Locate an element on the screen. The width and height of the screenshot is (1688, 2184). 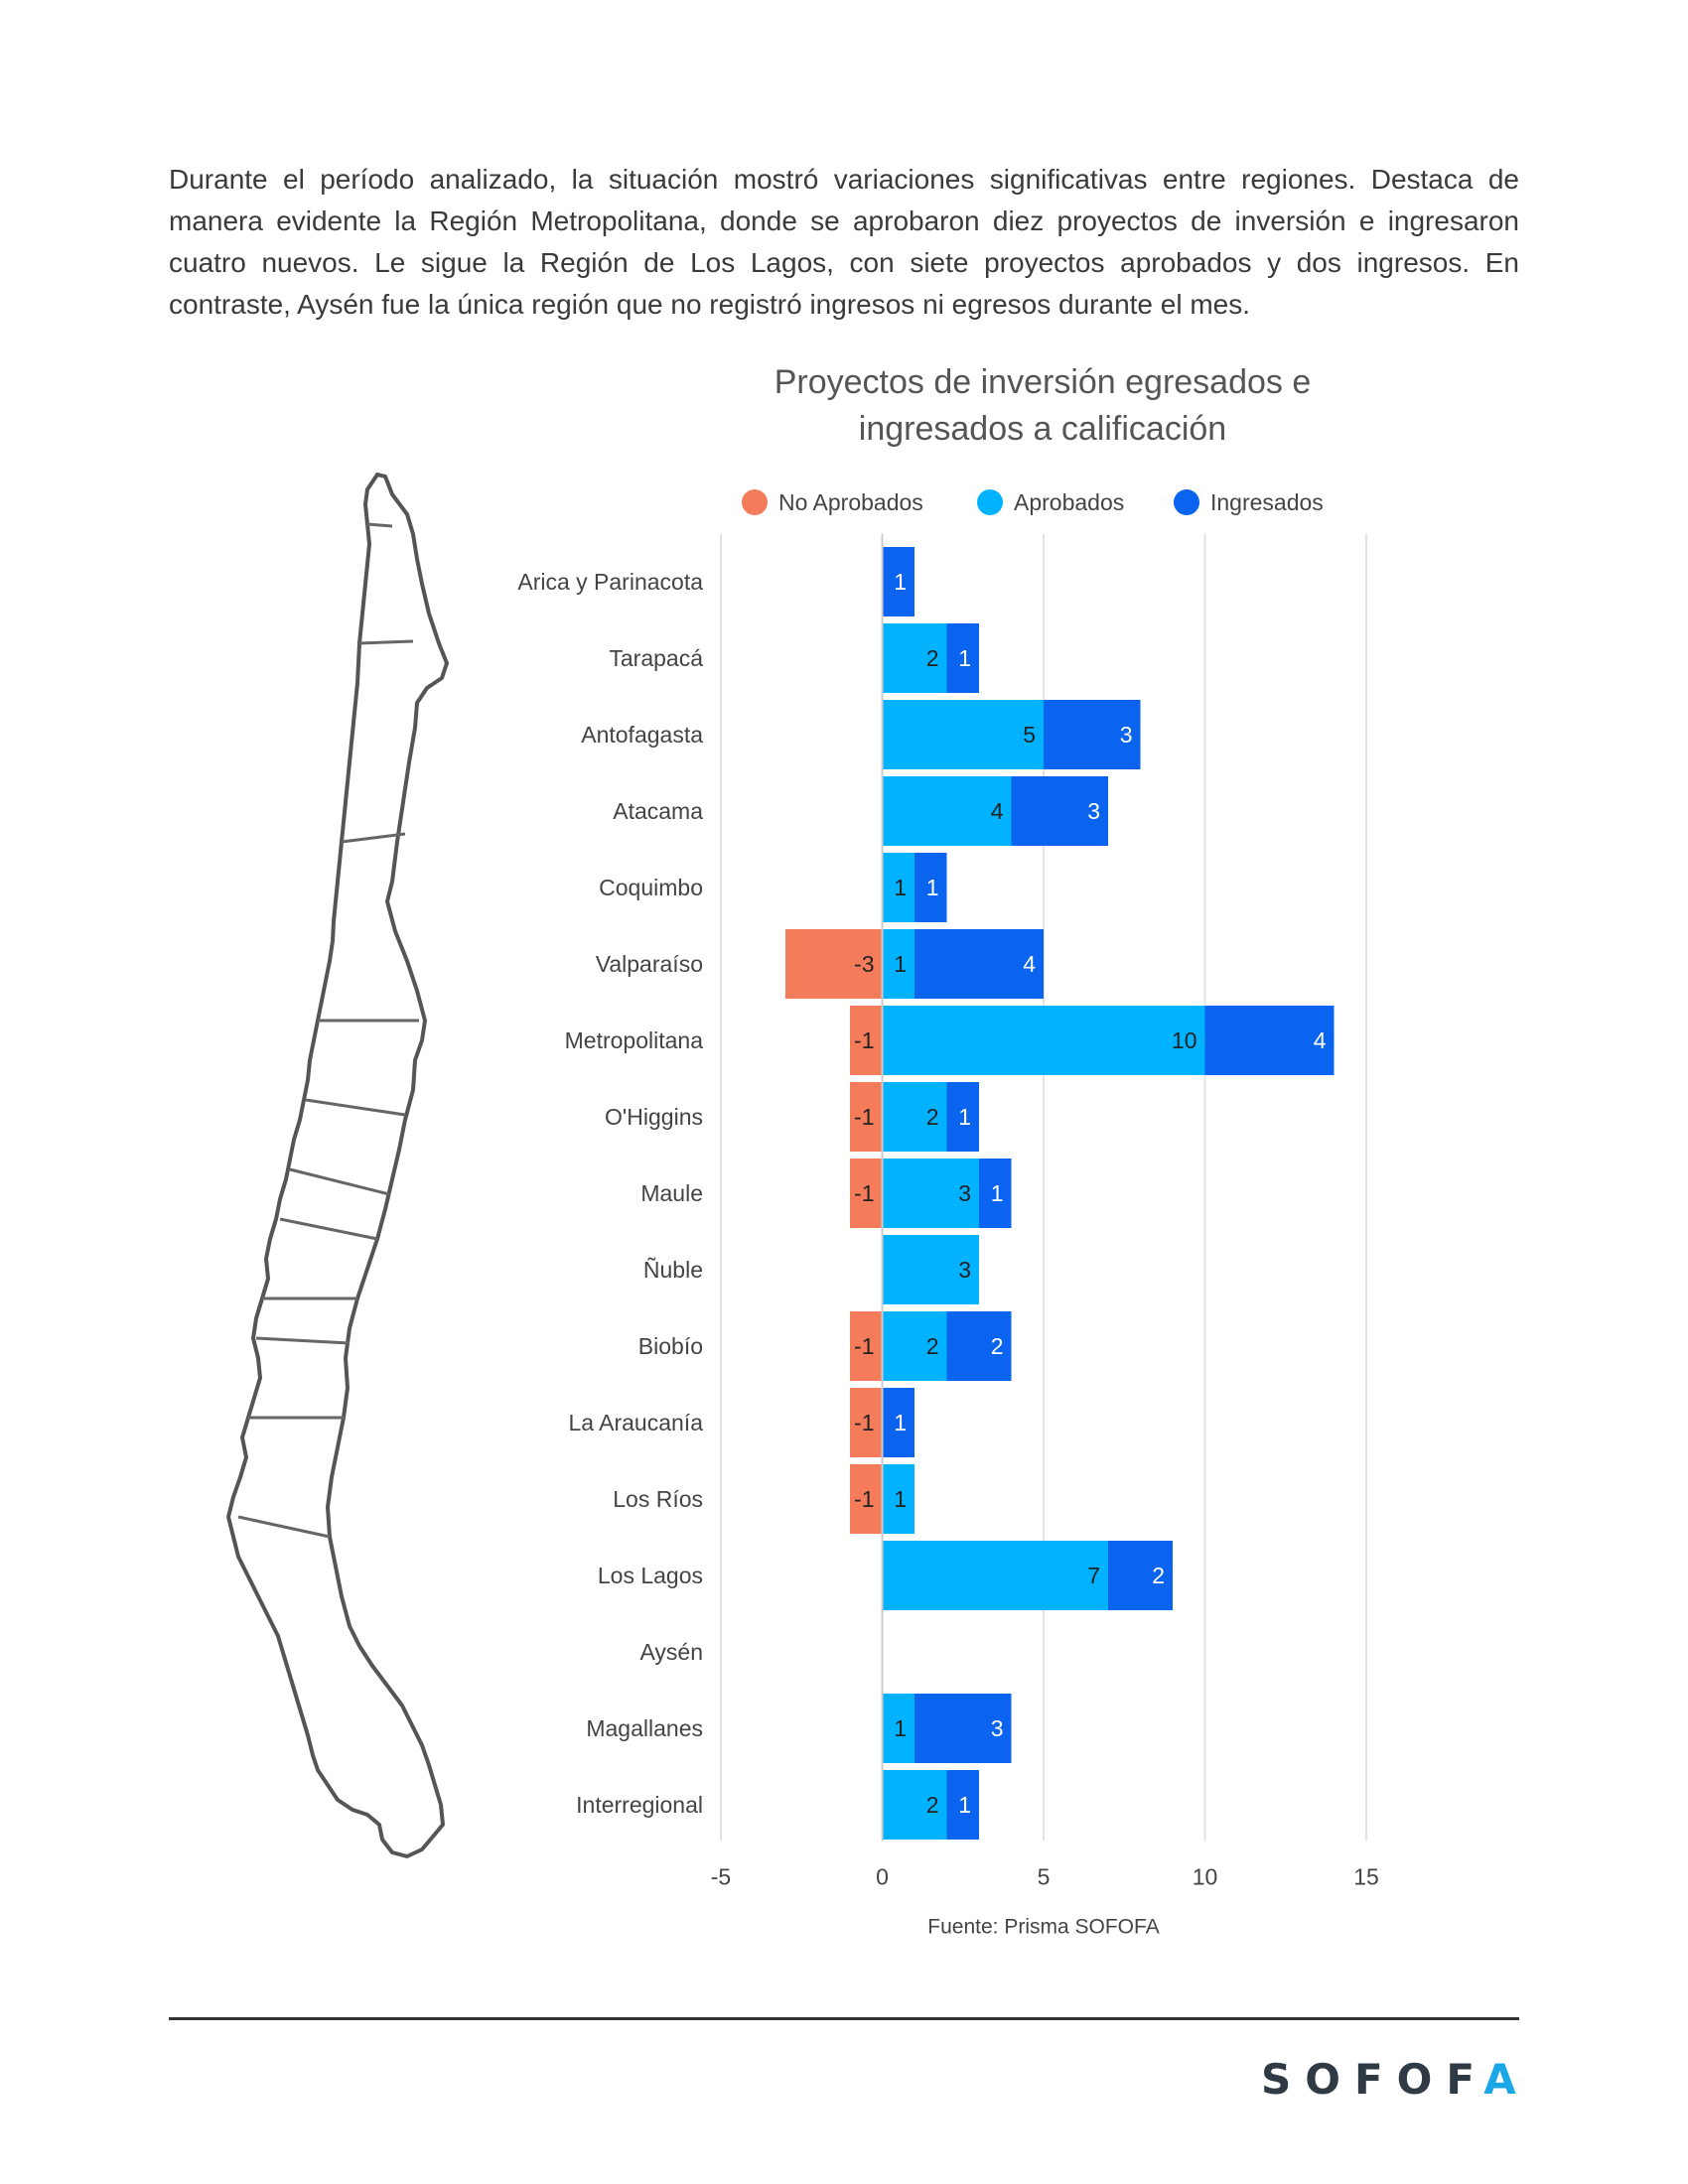
category-label: Los Ríos is located at coordinates (658, 1499).